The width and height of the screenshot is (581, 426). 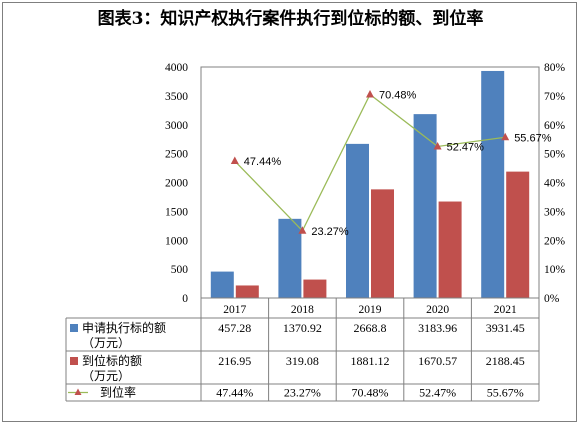 What do you see at coordinates (330, 232) in the screenshot?
I see `rate-data-label: 23.27%` at bounding box center [330, 232].